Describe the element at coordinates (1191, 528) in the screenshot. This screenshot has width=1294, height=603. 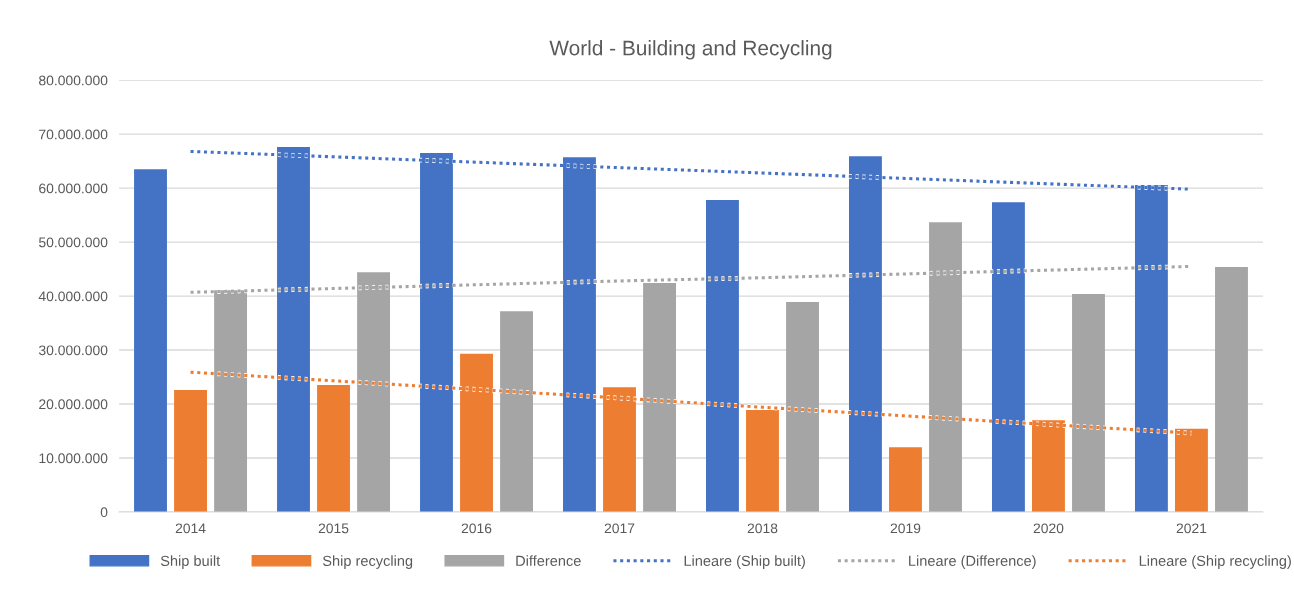
I see `x-tick-label: 2021` at that location.